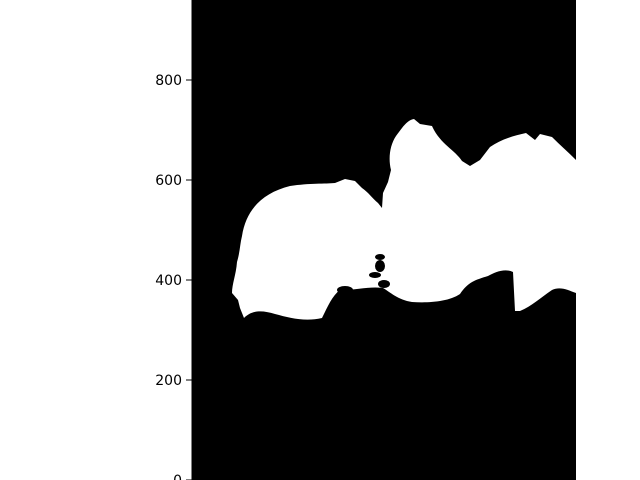  I want to click on y-tick-label: 400, so click(168, 281).